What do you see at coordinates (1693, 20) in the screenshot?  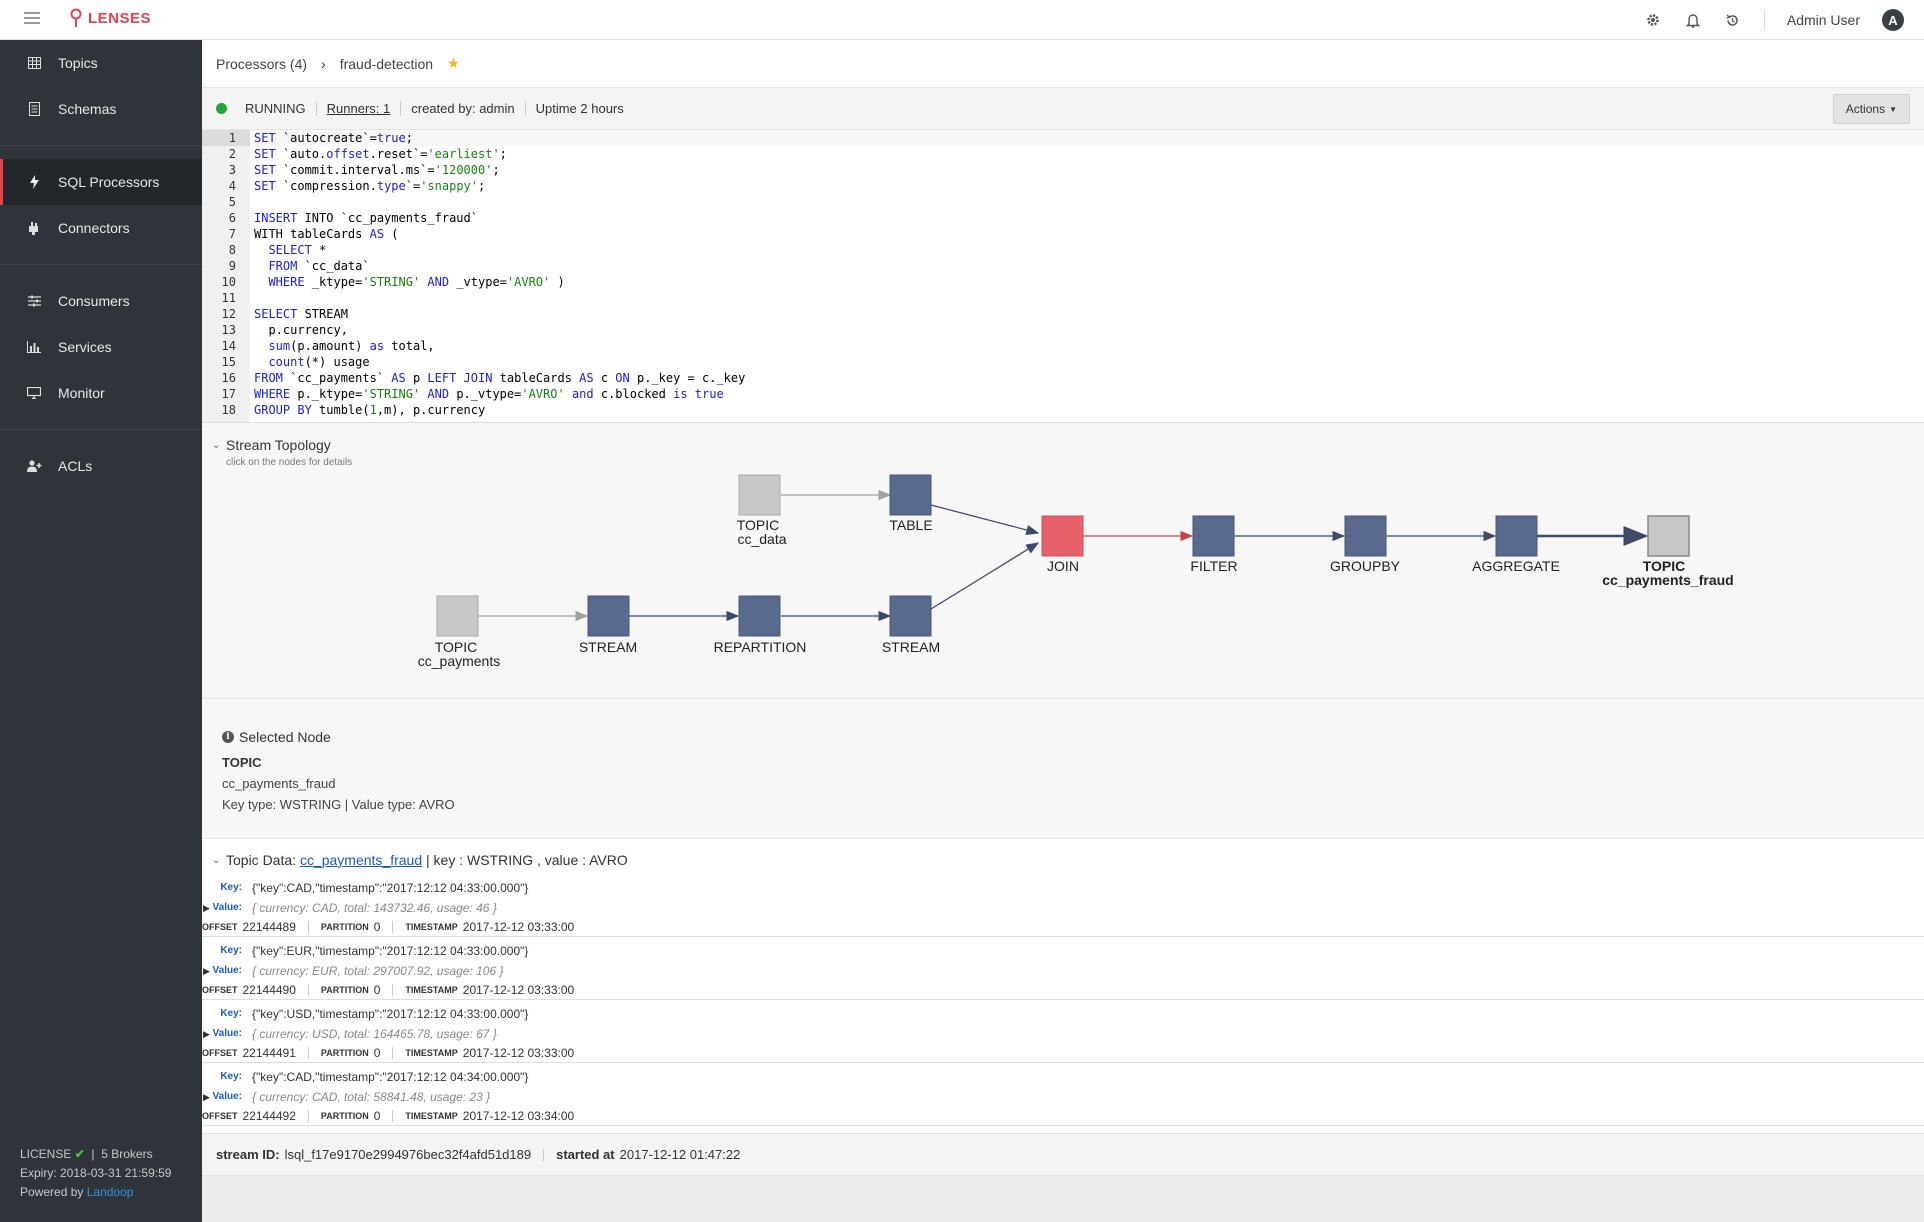 I see `bell-icon` at bounding box center [1693, 20].